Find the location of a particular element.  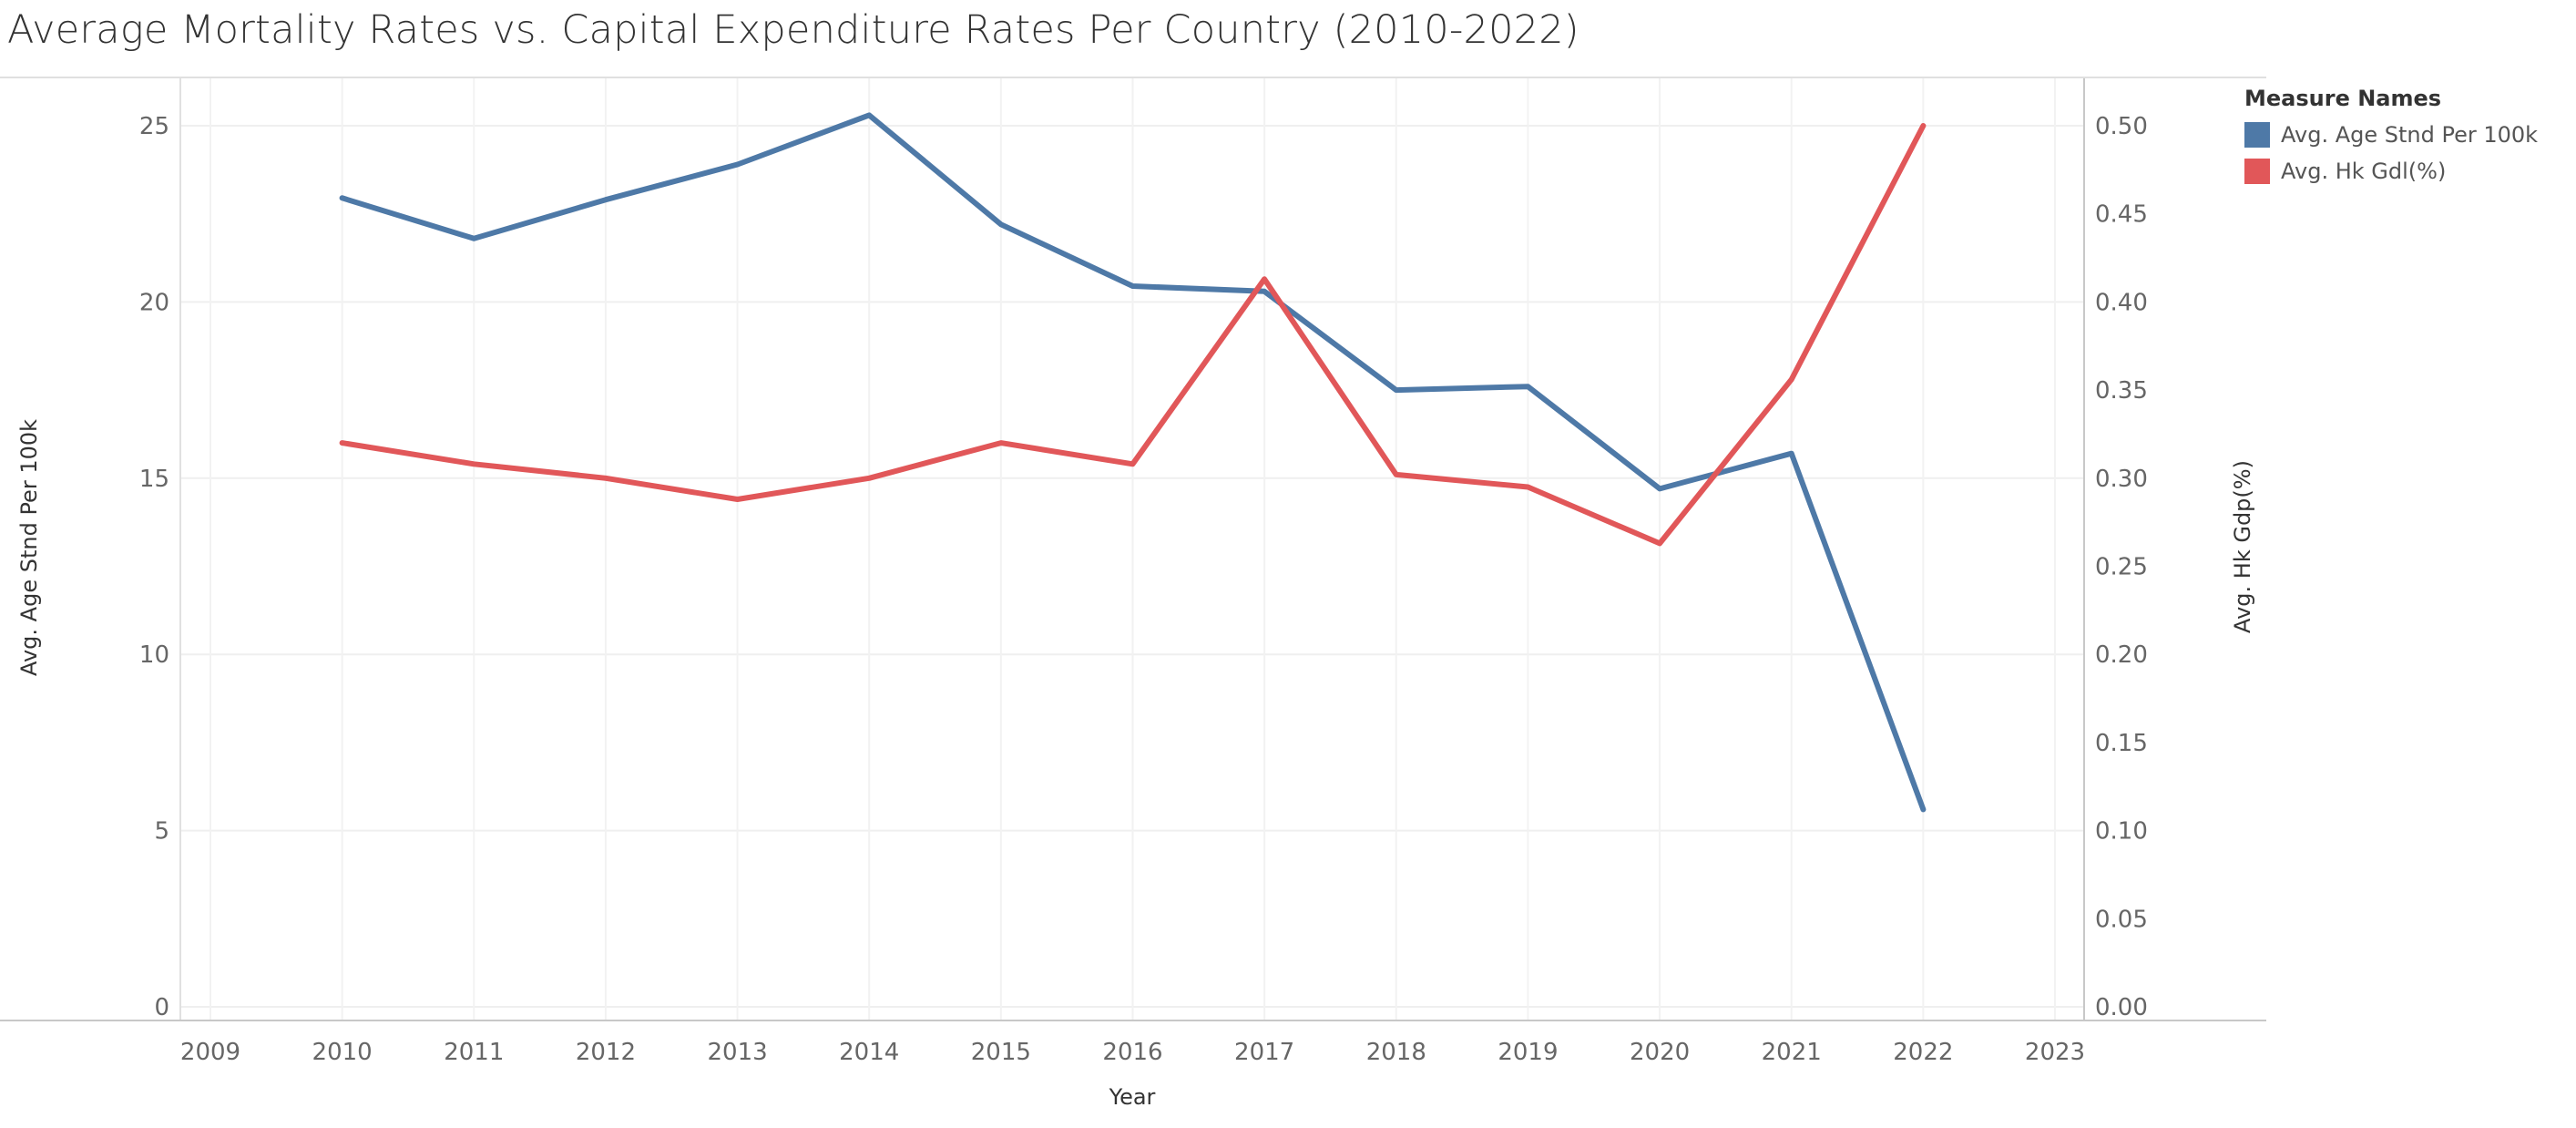

legend-label: Avg. Age Stnd Per 100k is located at coordinates (2410, 135).